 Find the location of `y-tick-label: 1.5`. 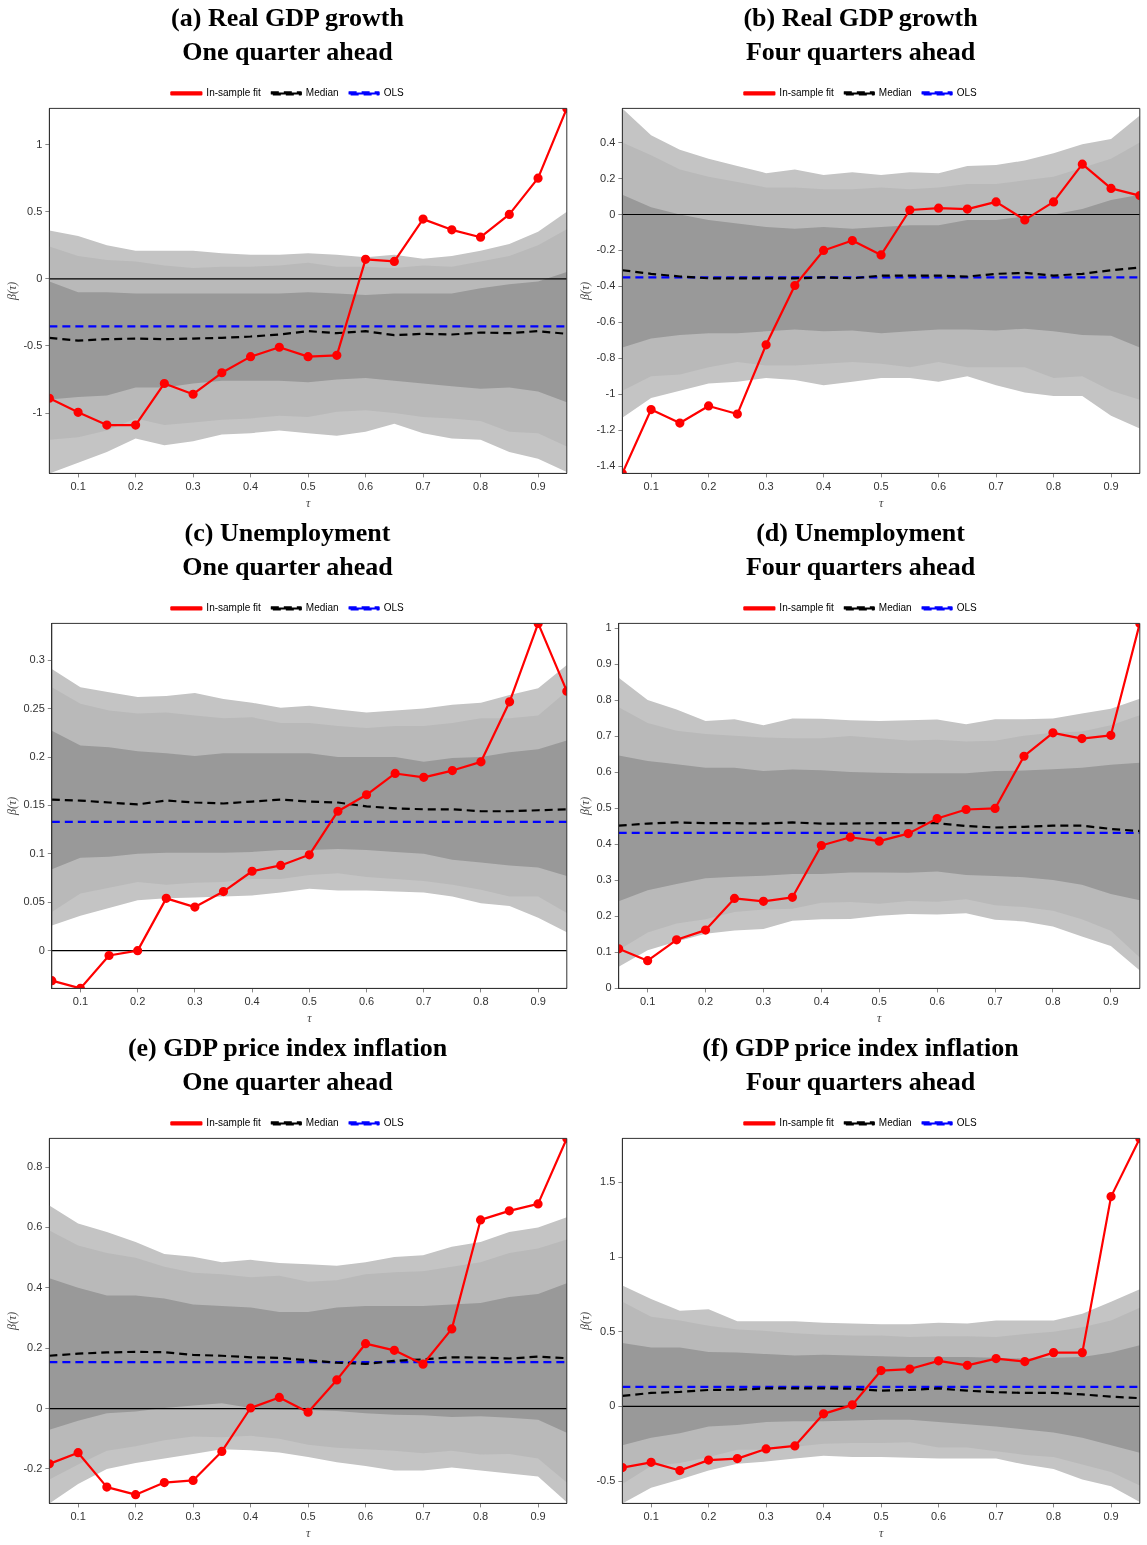

y-tick-label: 1.5 is located at coordinates (608, 1181).